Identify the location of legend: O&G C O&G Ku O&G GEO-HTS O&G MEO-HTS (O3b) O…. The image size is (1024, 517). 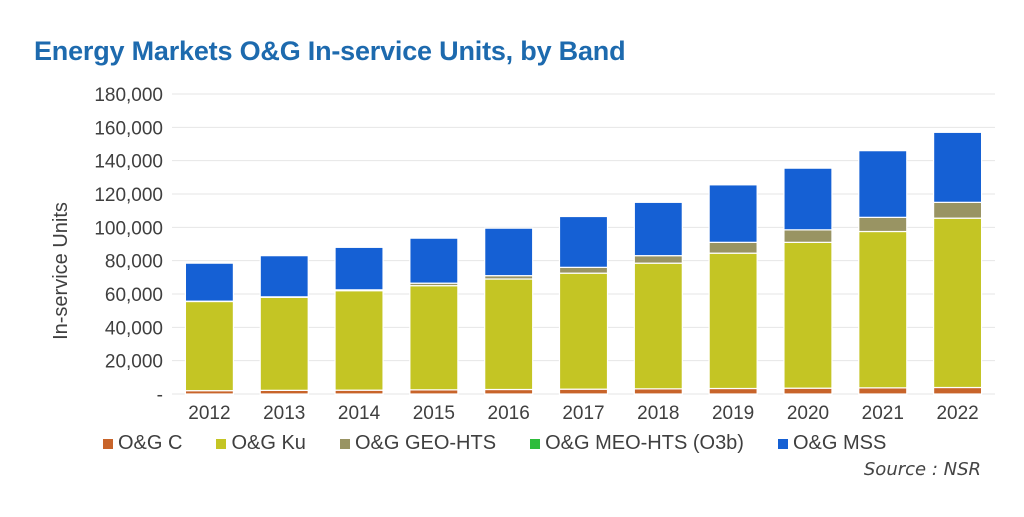
(511, 443).